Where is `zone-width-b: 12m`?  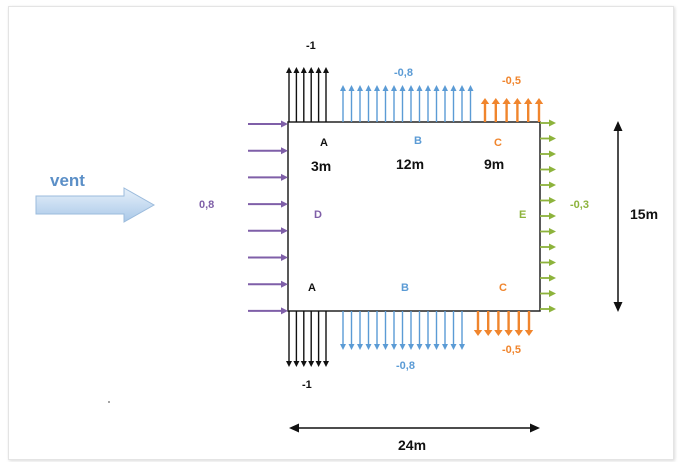
zone-width-b: 12m is located at coordinates (410, 164).